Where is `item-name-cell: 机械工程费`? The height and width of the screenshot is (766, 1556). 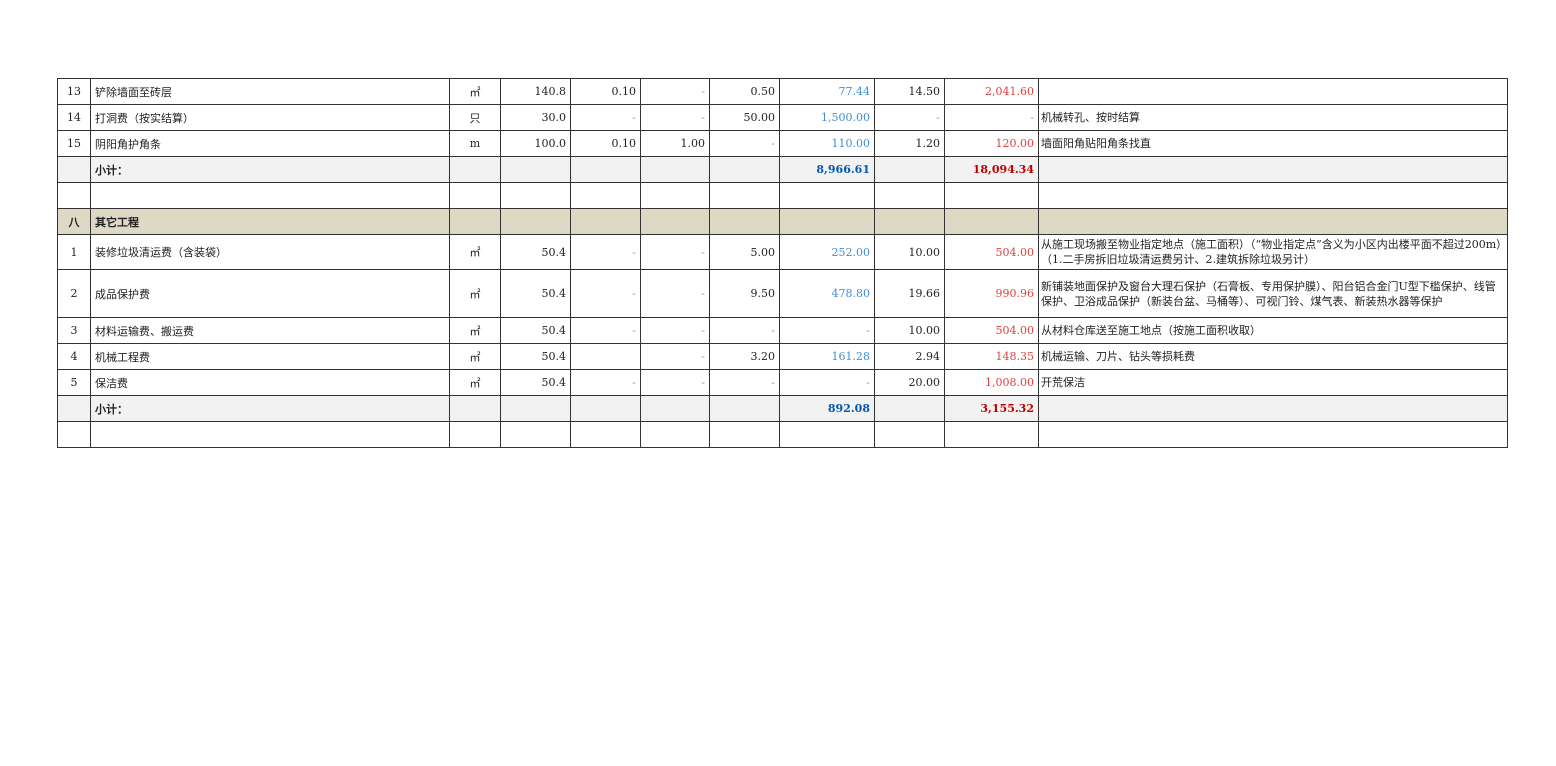 item-name-cell: 机械工程费 is located at coordinates (270, 356).